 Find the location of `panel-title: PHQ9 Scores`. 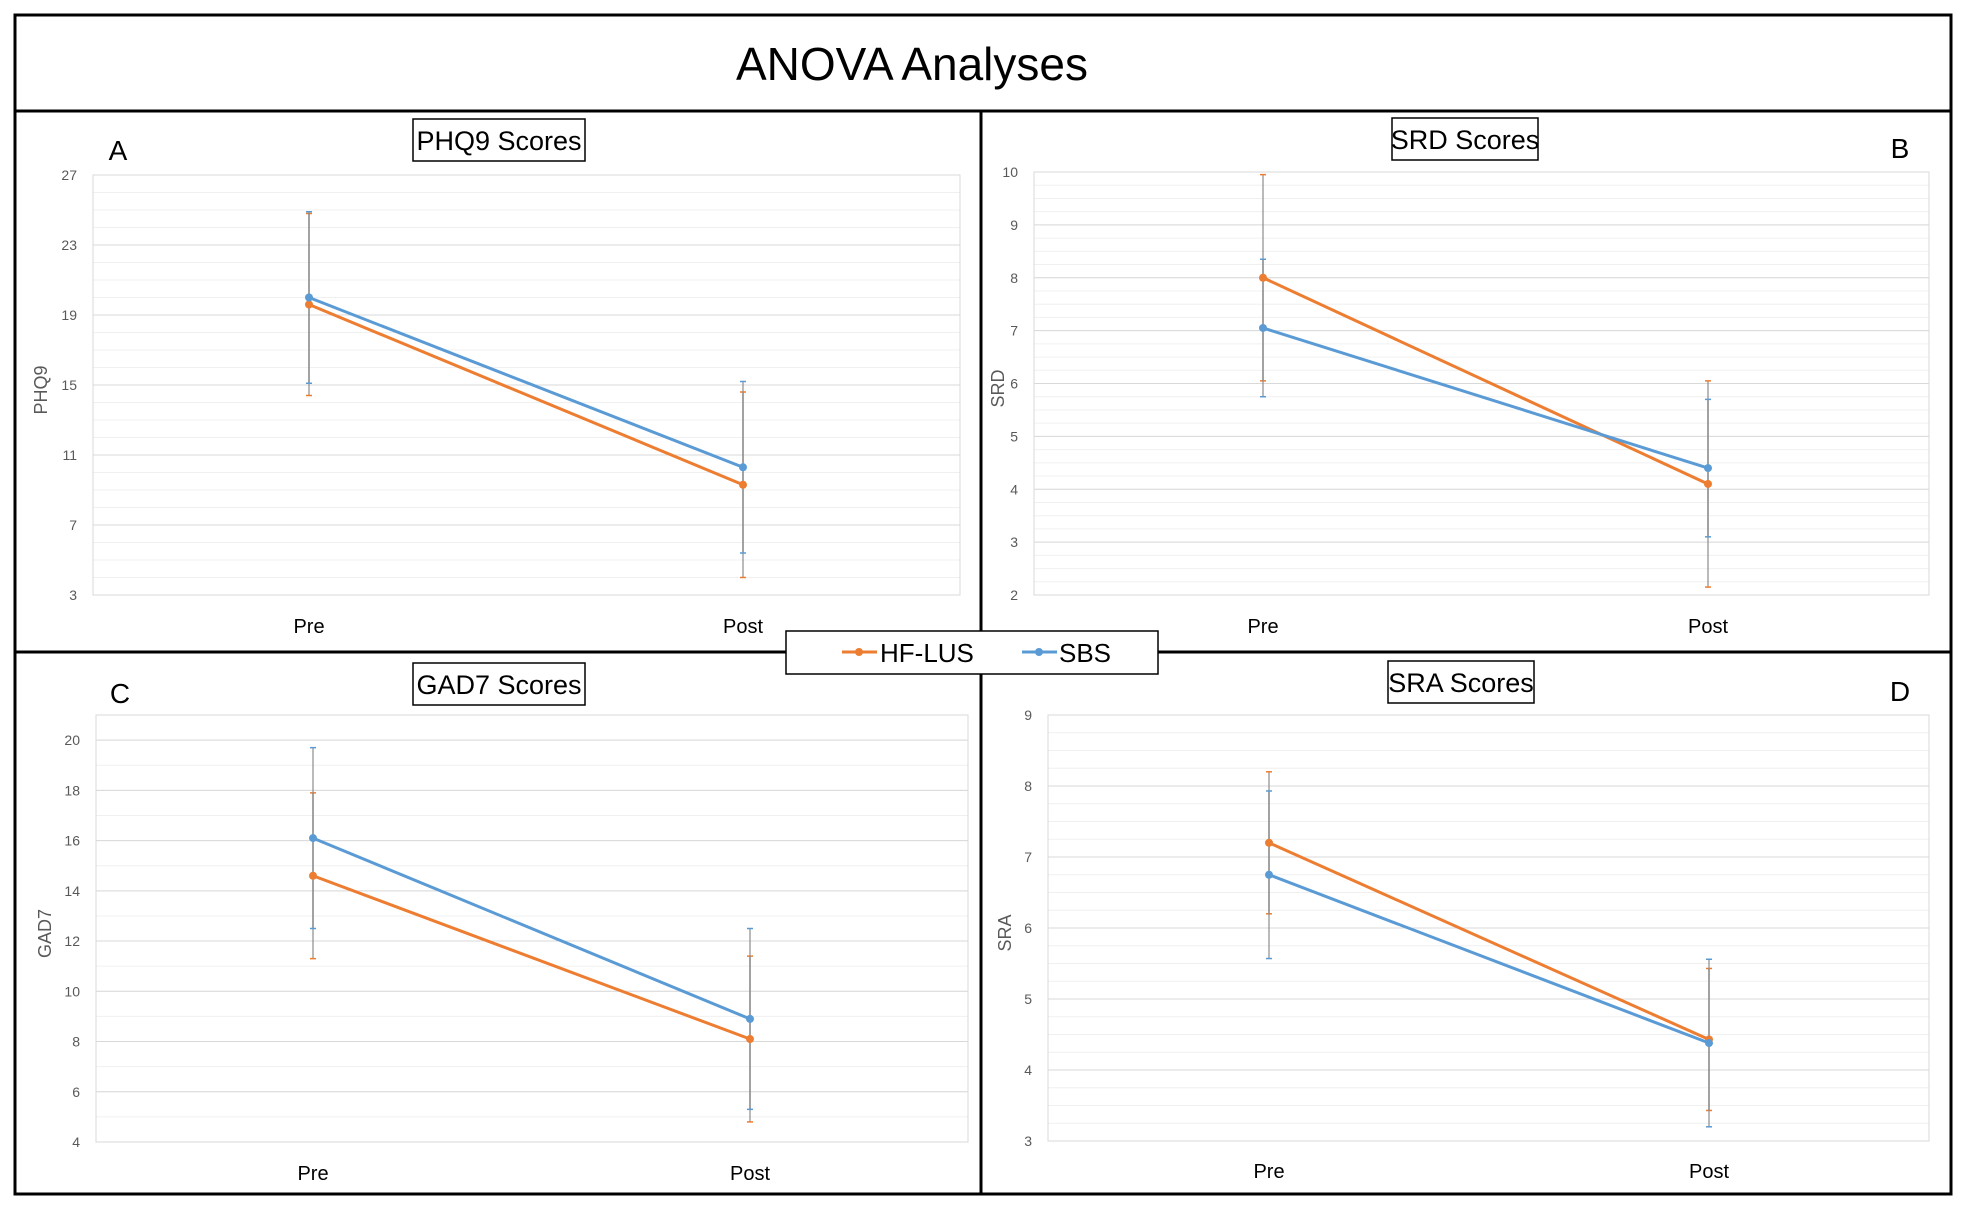

panel-title: PHQ9 Scores is located at coordinates (498, 141).